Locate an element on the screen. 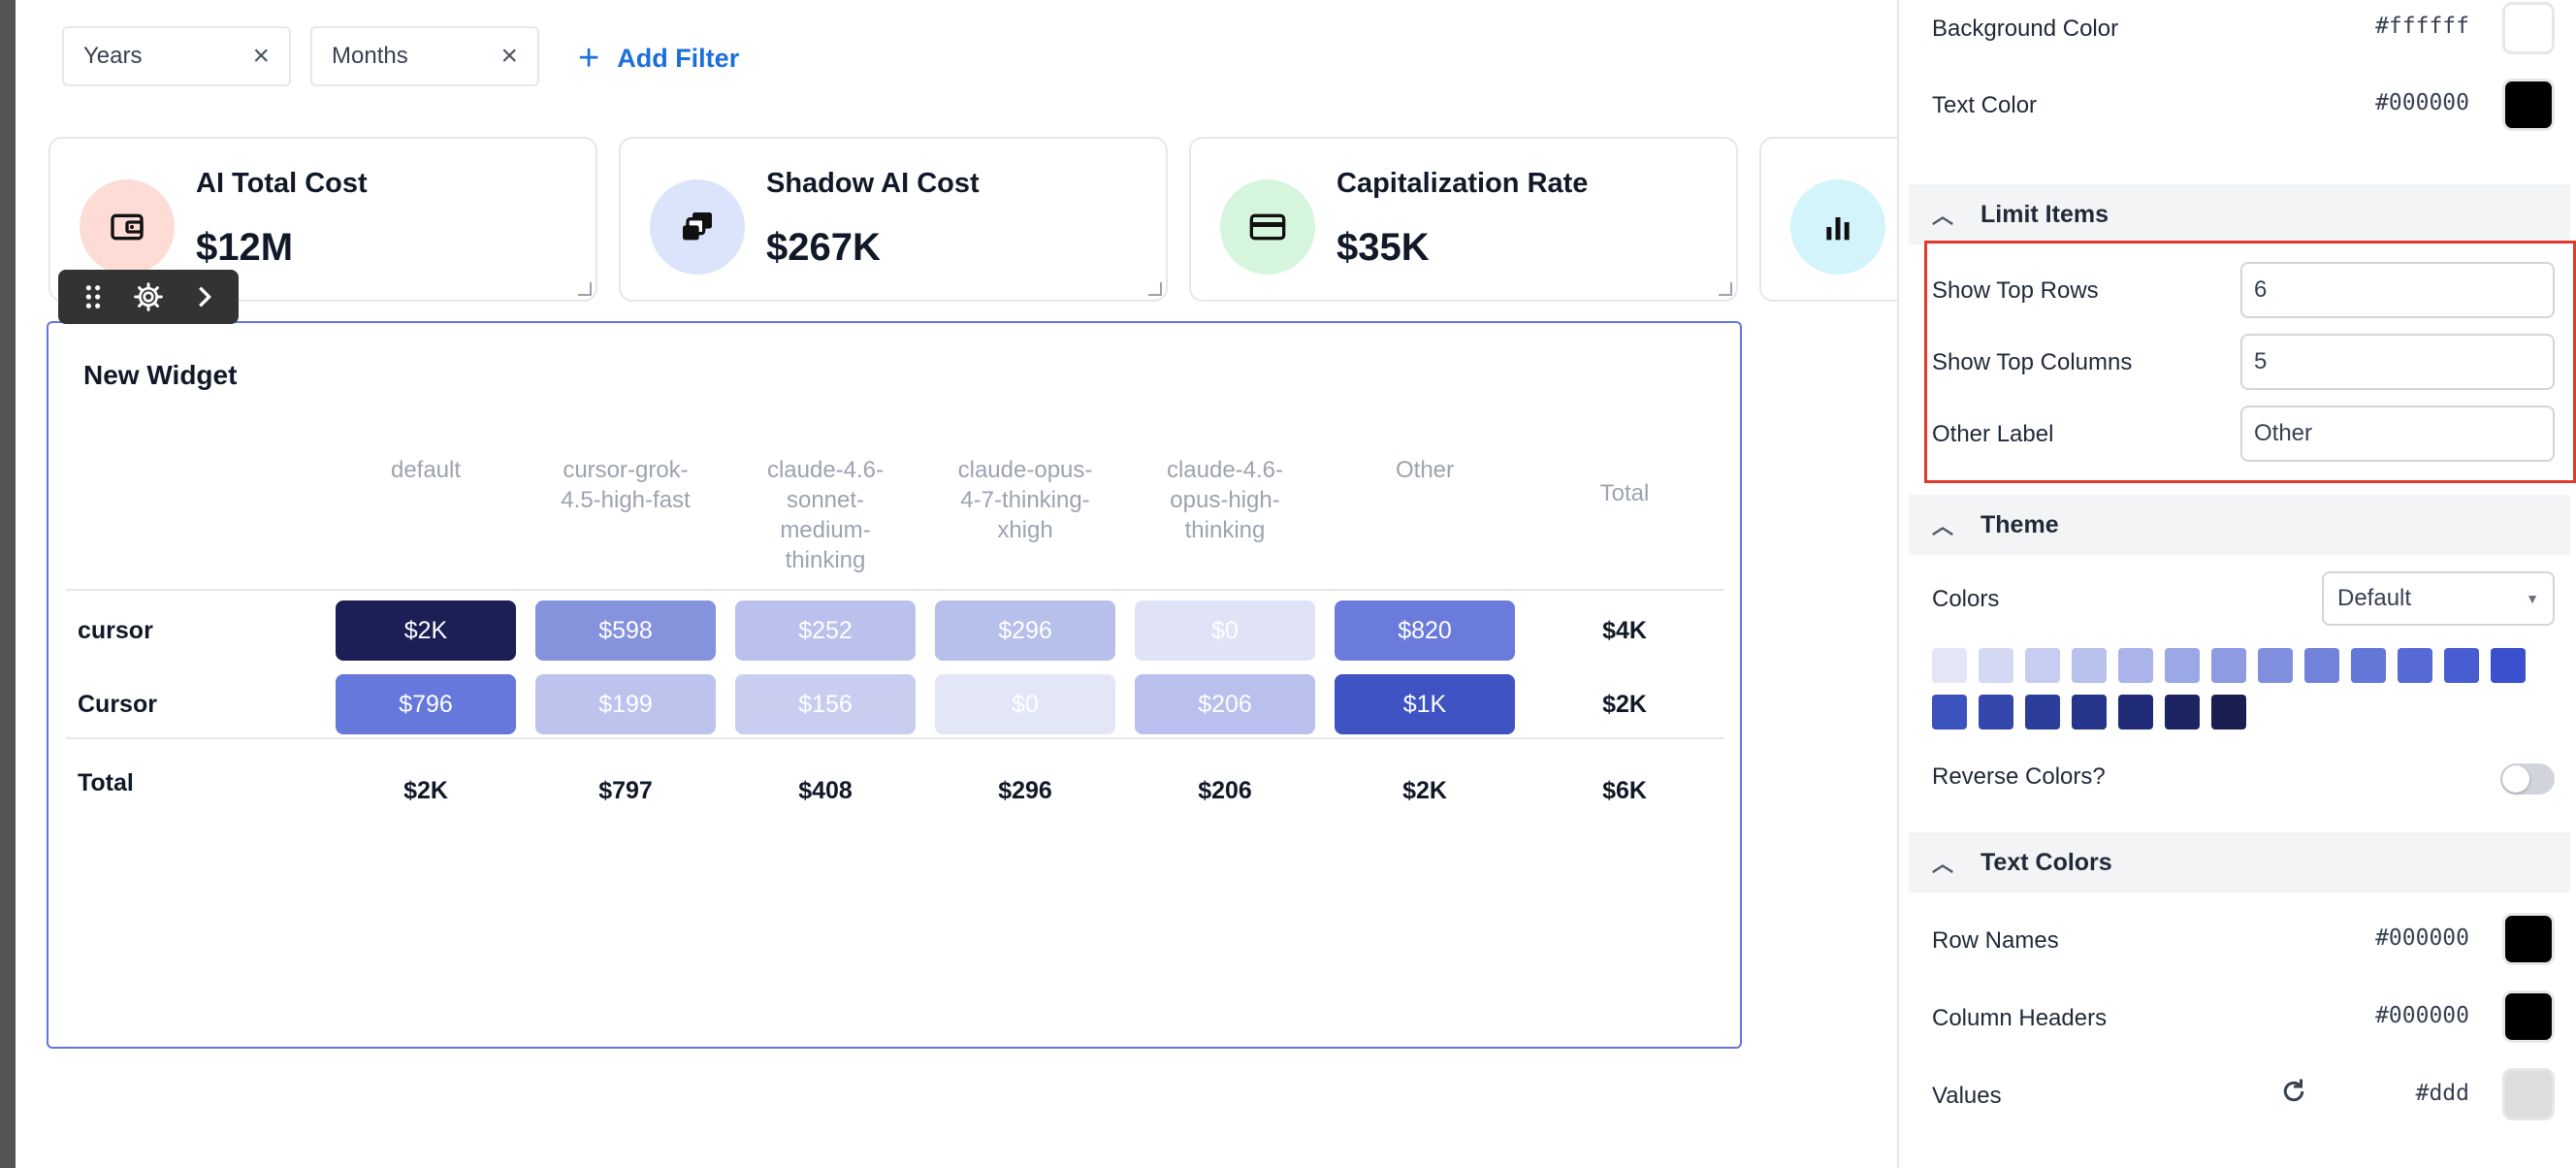 The image size is (2576, 1168). filter-label: Months is located at coordinates (370, 56).